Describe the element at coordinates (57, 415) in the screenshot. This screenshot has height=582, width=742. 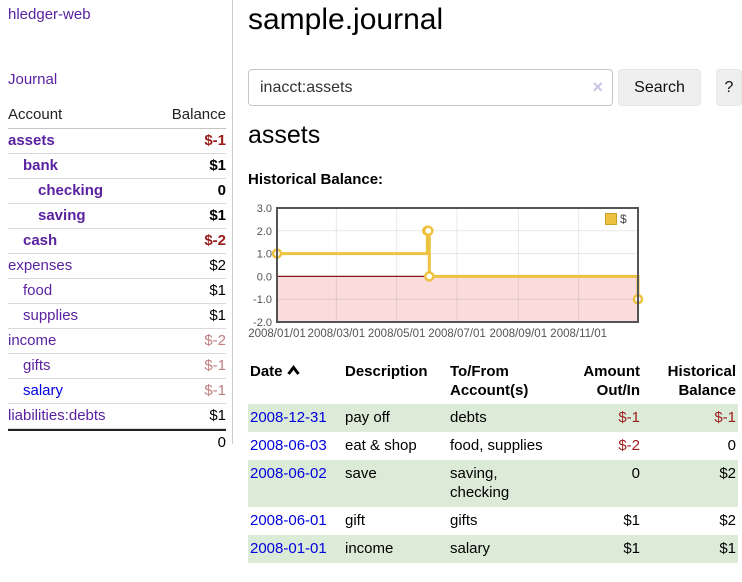
I see `account-link-liabilities-debts: liabilities:debts` at that location.